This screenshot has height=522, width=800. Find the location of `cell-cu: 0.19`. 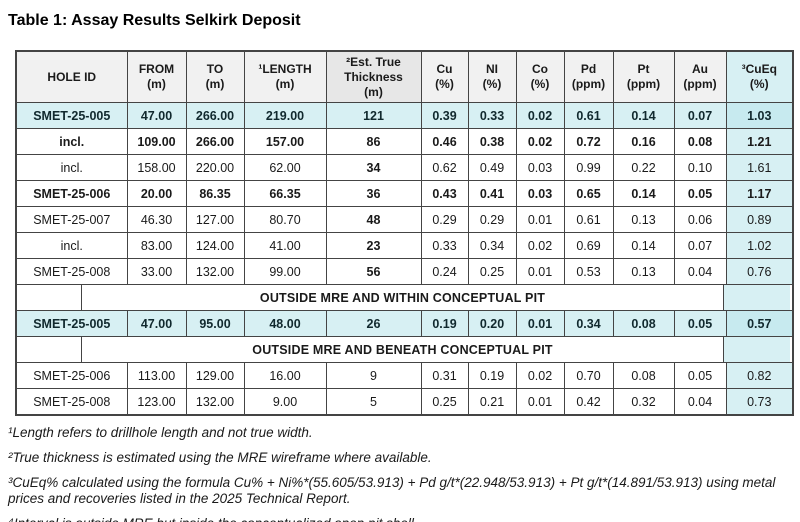

cell-cu: 0.19 is located at coordinates (444, 323).